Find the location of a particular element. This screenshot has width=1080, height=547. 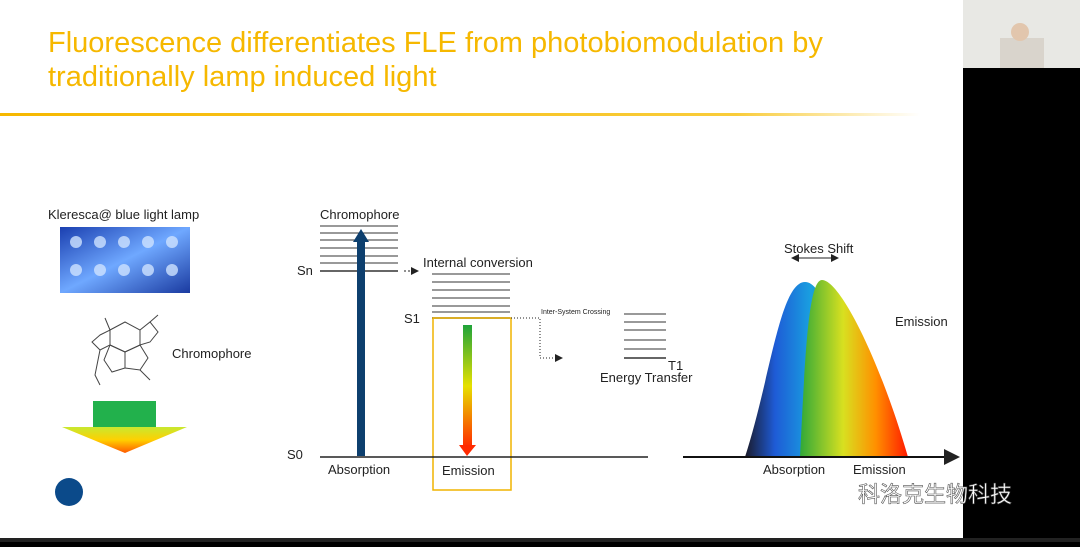

absorption-label: Absorption is located at coordinates (359, 469).